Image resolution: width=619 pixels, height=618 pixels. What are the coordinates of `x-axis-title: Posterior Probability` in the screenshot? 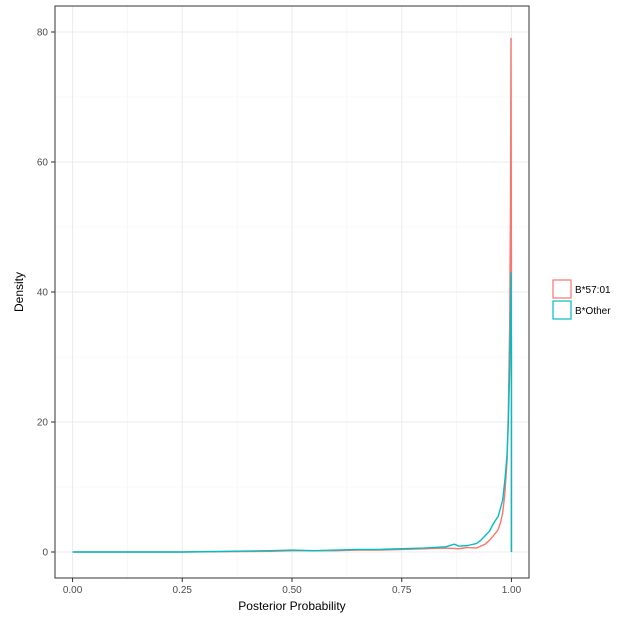 It's located at (291, 606).